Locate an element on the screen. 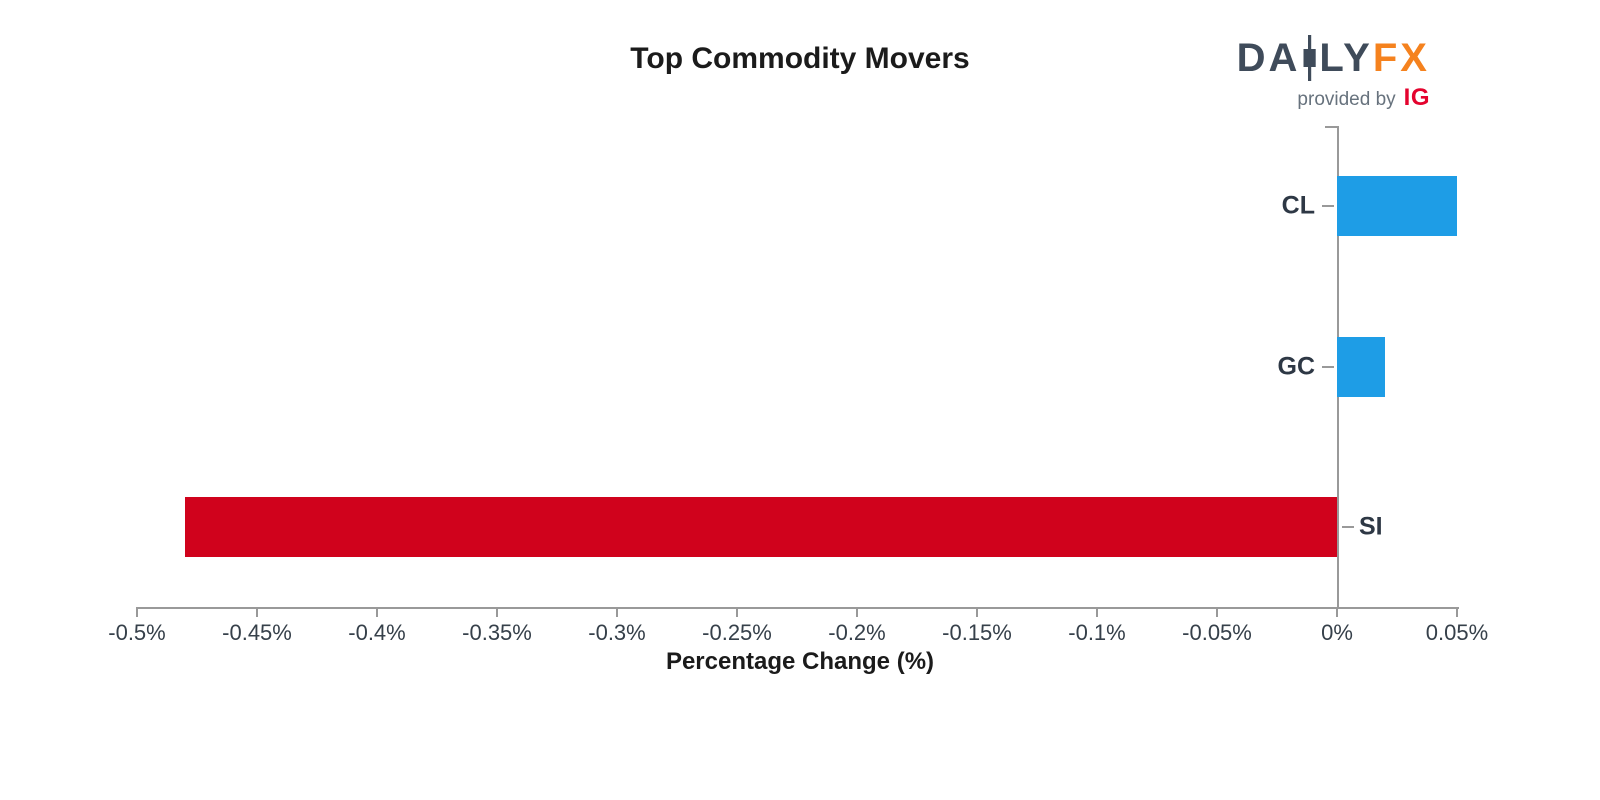  x-tick-label: -0.35% is located at coordinates (497, 632).